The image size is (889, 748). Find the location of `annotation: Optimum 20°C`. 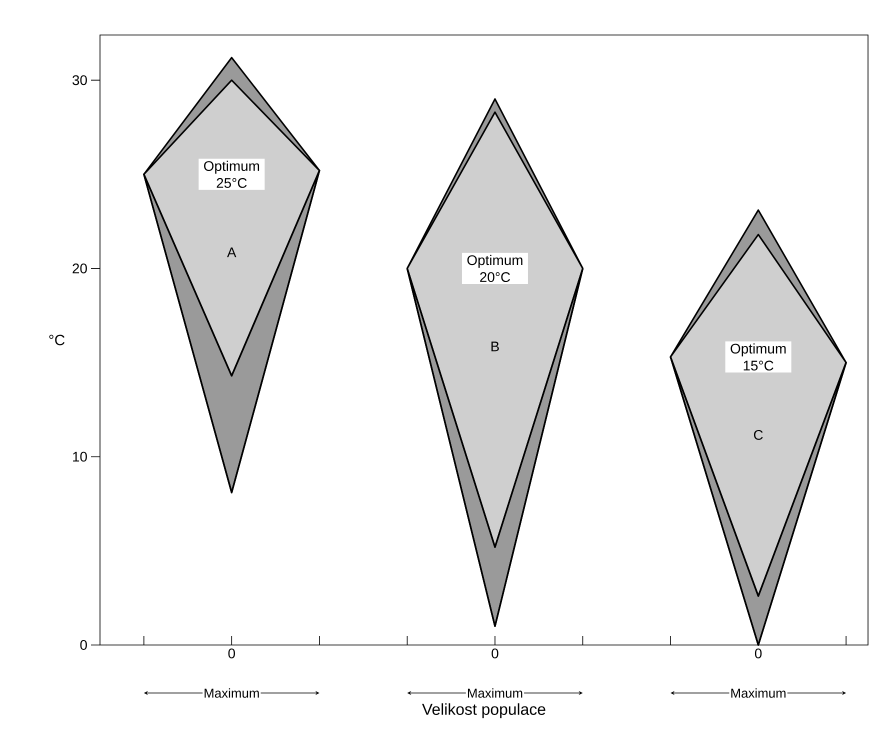

annotation: Optimum 20°C is located at coordinates (494, 268).